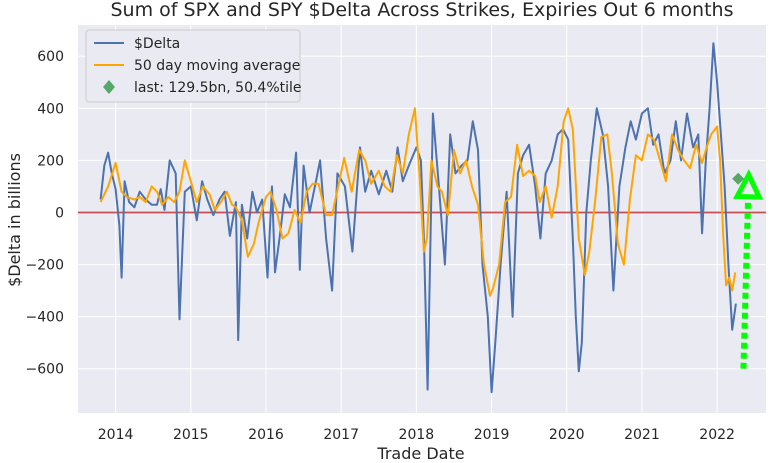 This screenshot has width=779, height=463. What do you see at coordinates (191, 435) in the screenshot?
I see `x-tick-label: 2015` at bounding box center [191, 435].